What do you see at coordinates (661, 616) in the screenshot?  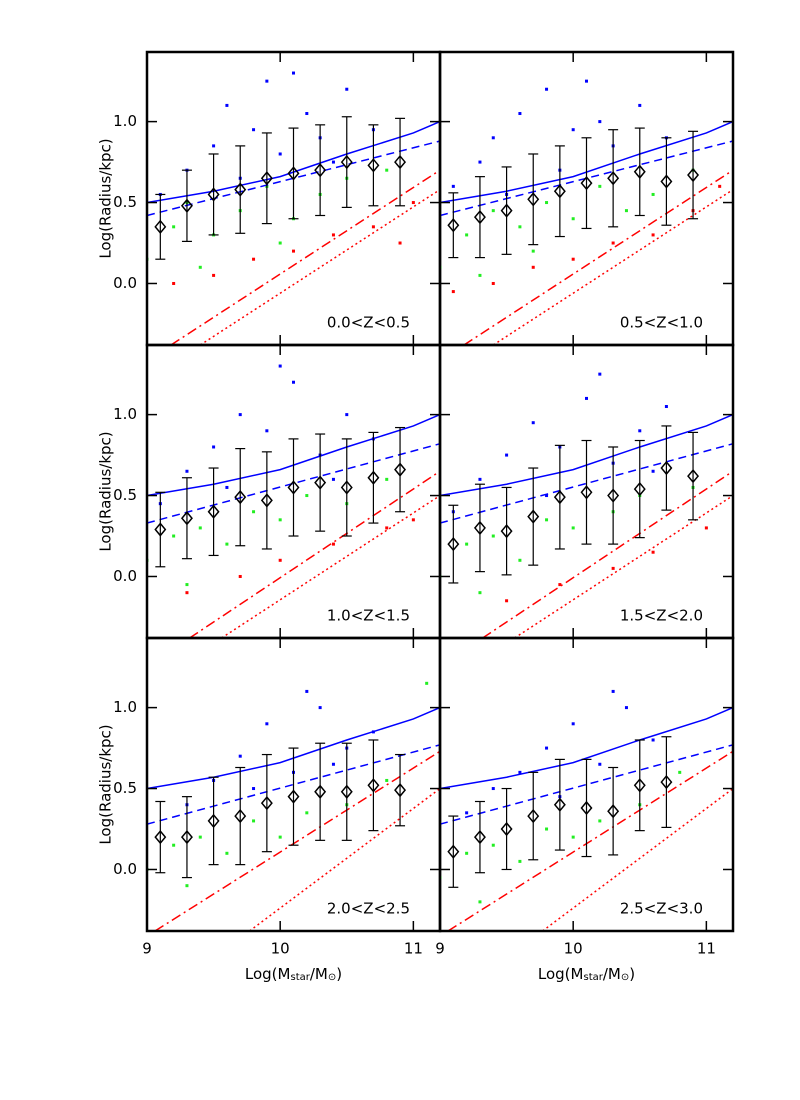 I see `panel-label: 1.5<Z<2.0` at bounding box center [661, 616].